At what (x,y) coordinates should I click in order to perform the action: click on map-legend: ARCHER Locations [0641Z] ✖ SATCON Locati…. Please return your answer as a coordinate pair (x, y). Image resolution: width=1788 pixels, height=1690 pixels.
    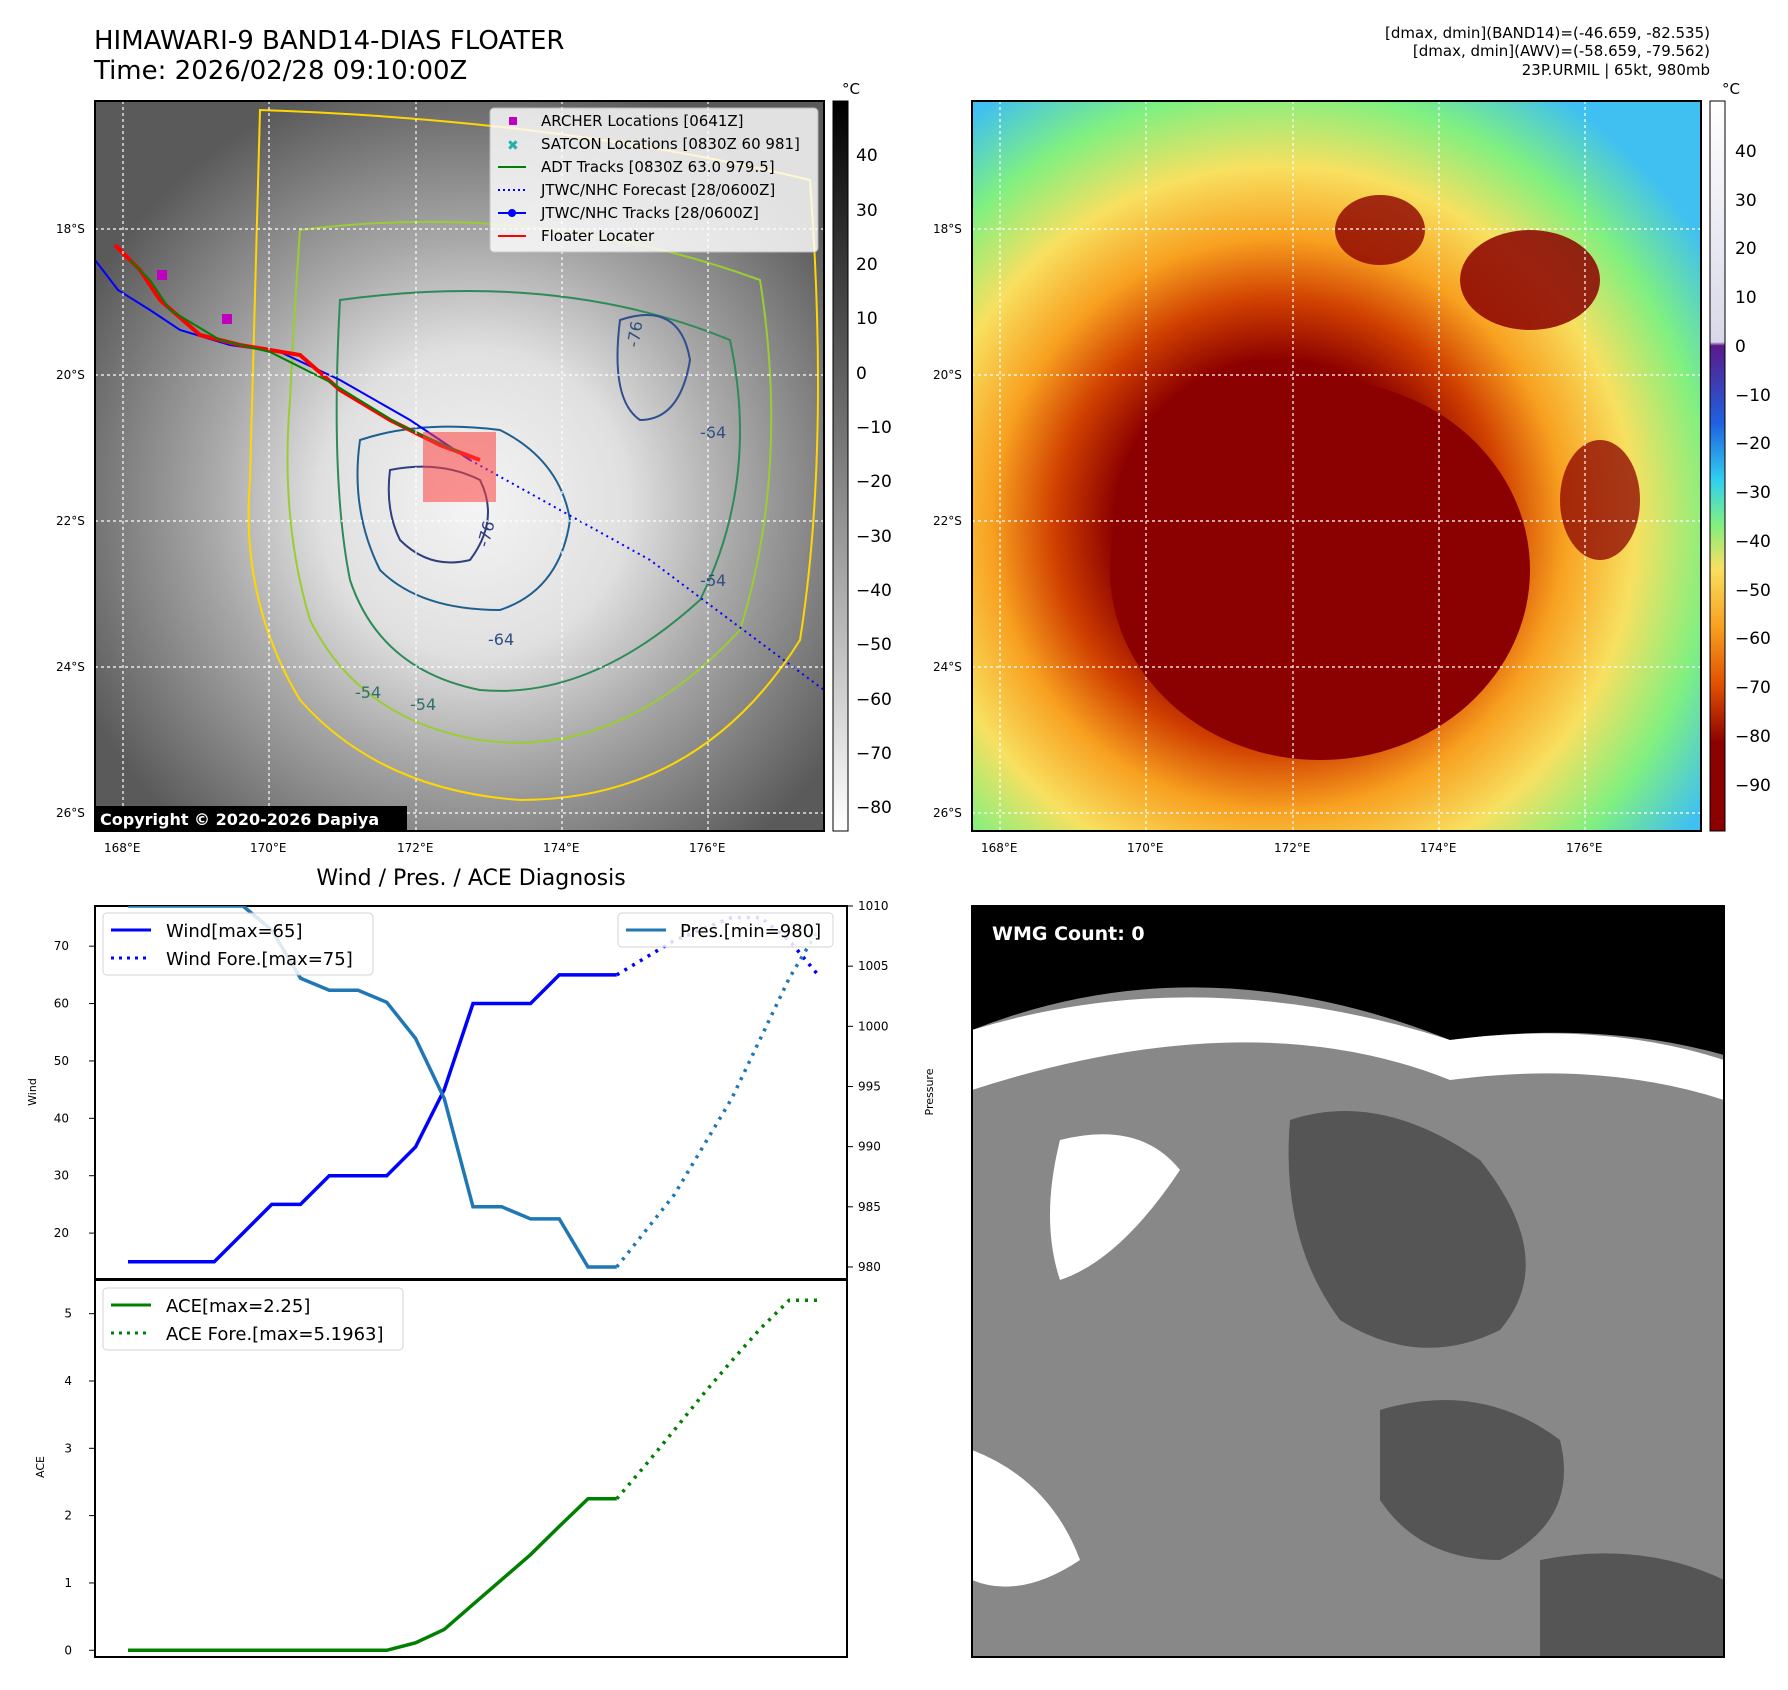
    Looking at the image, I should click on (654, 180).